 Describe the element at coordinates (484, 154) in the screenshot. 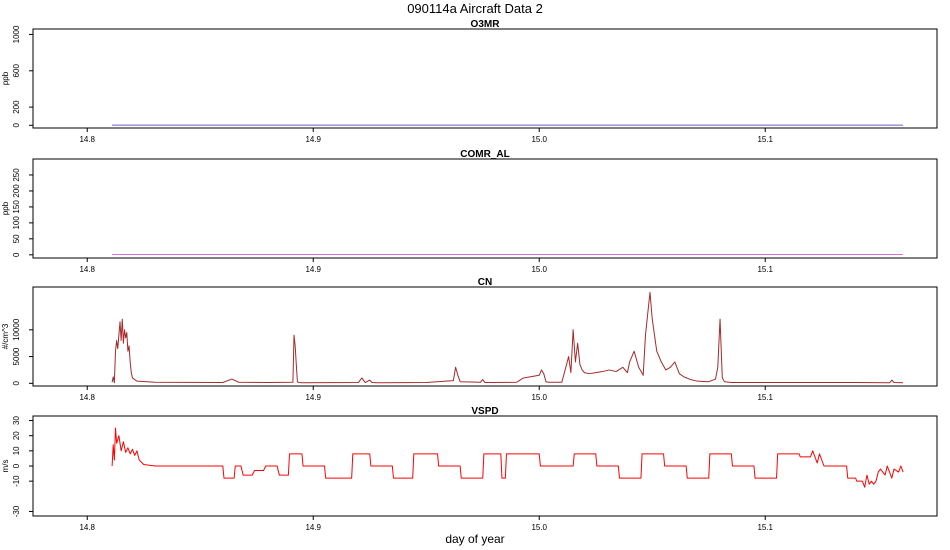

I see `panel-title: COMR_AL` at that location.